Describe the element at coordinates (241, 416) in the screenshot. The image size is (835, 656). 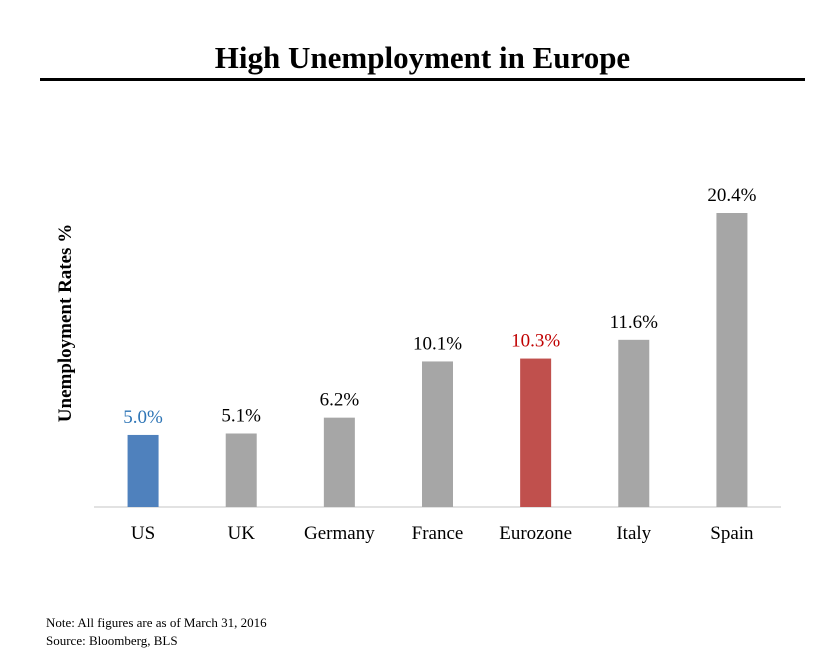
I see `data-label-uk: 5.1%` at that location.